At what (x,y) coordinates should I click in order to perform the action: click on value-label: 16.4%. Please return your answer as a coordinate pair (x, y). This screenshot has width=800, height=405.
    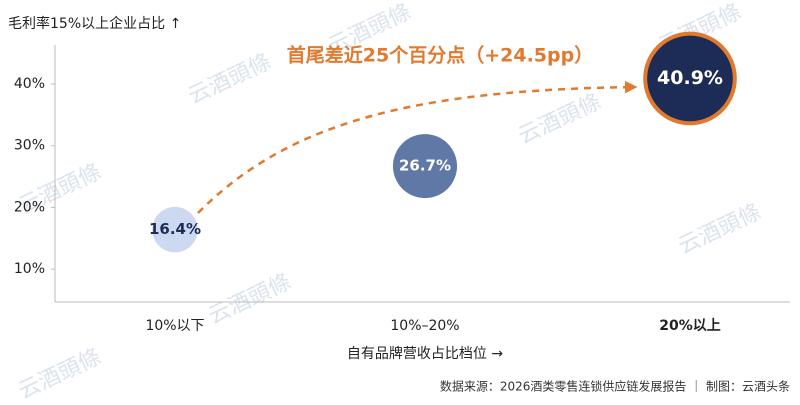
    Looking at the image, I should click on (175, 229).